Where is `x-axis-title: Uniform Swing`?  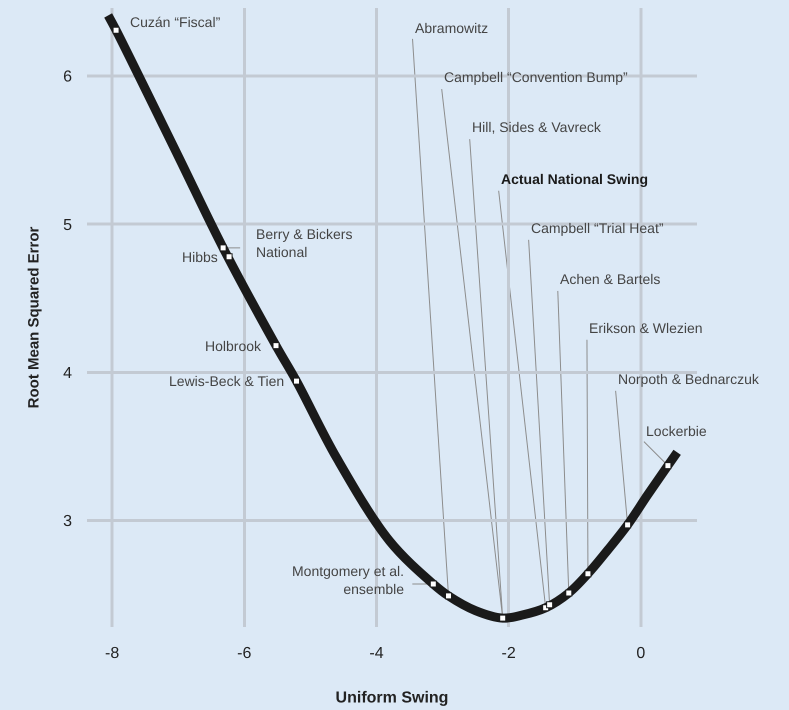 x-axis-title: Uniform Swing is located at coordinates (392, 698).